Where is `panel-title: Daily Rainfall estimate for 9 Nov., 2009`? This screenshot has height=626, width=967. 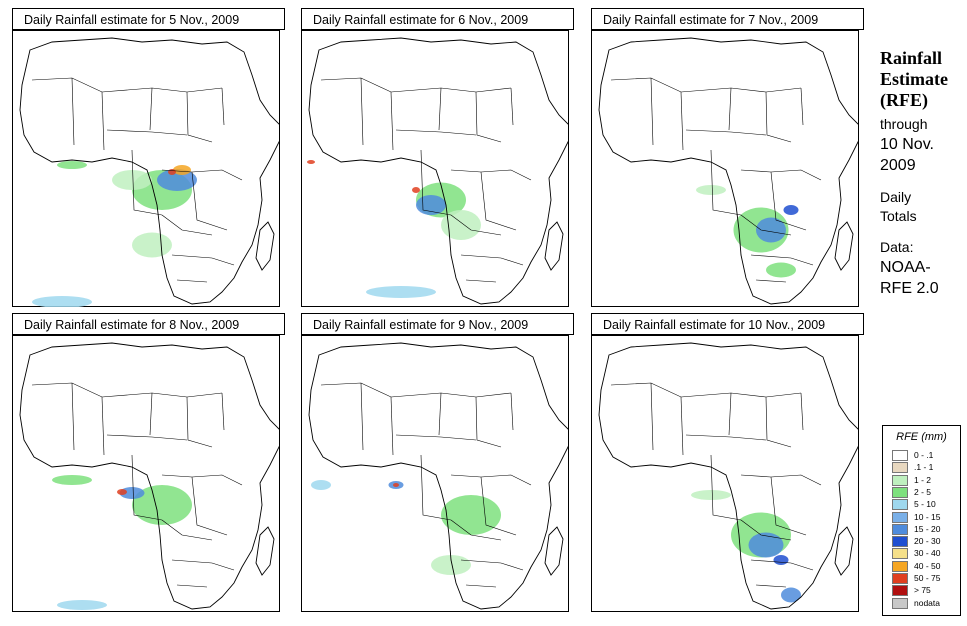 panel-title: Daily Rainfall estimate for 9 Nov., 2009 is located at coordinates (437, 324).